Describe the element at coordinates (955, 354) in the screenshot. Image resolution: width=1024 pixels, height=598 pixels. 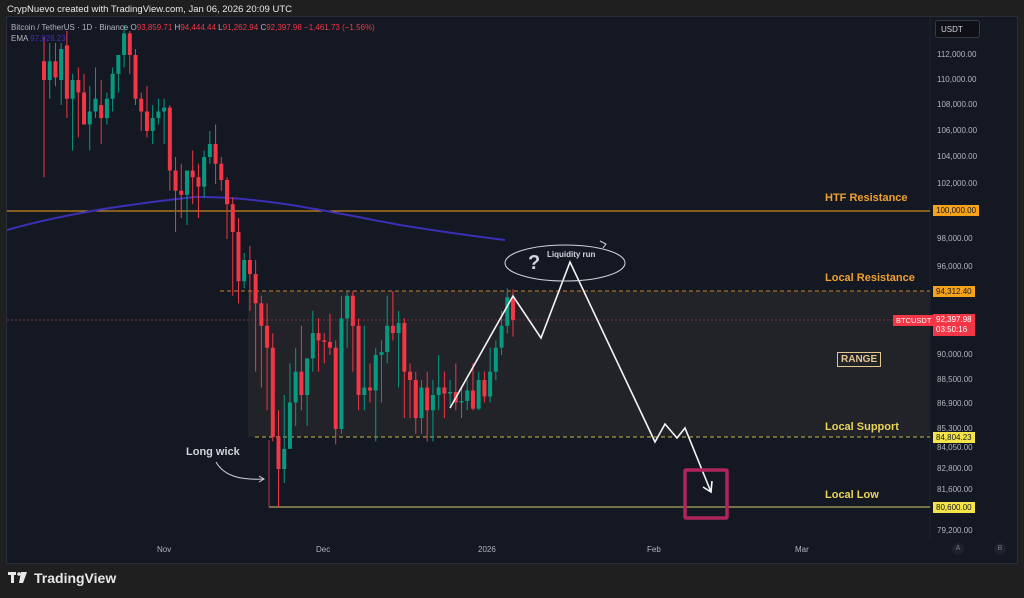
I see `price-tick: 90,000.00` at that location.